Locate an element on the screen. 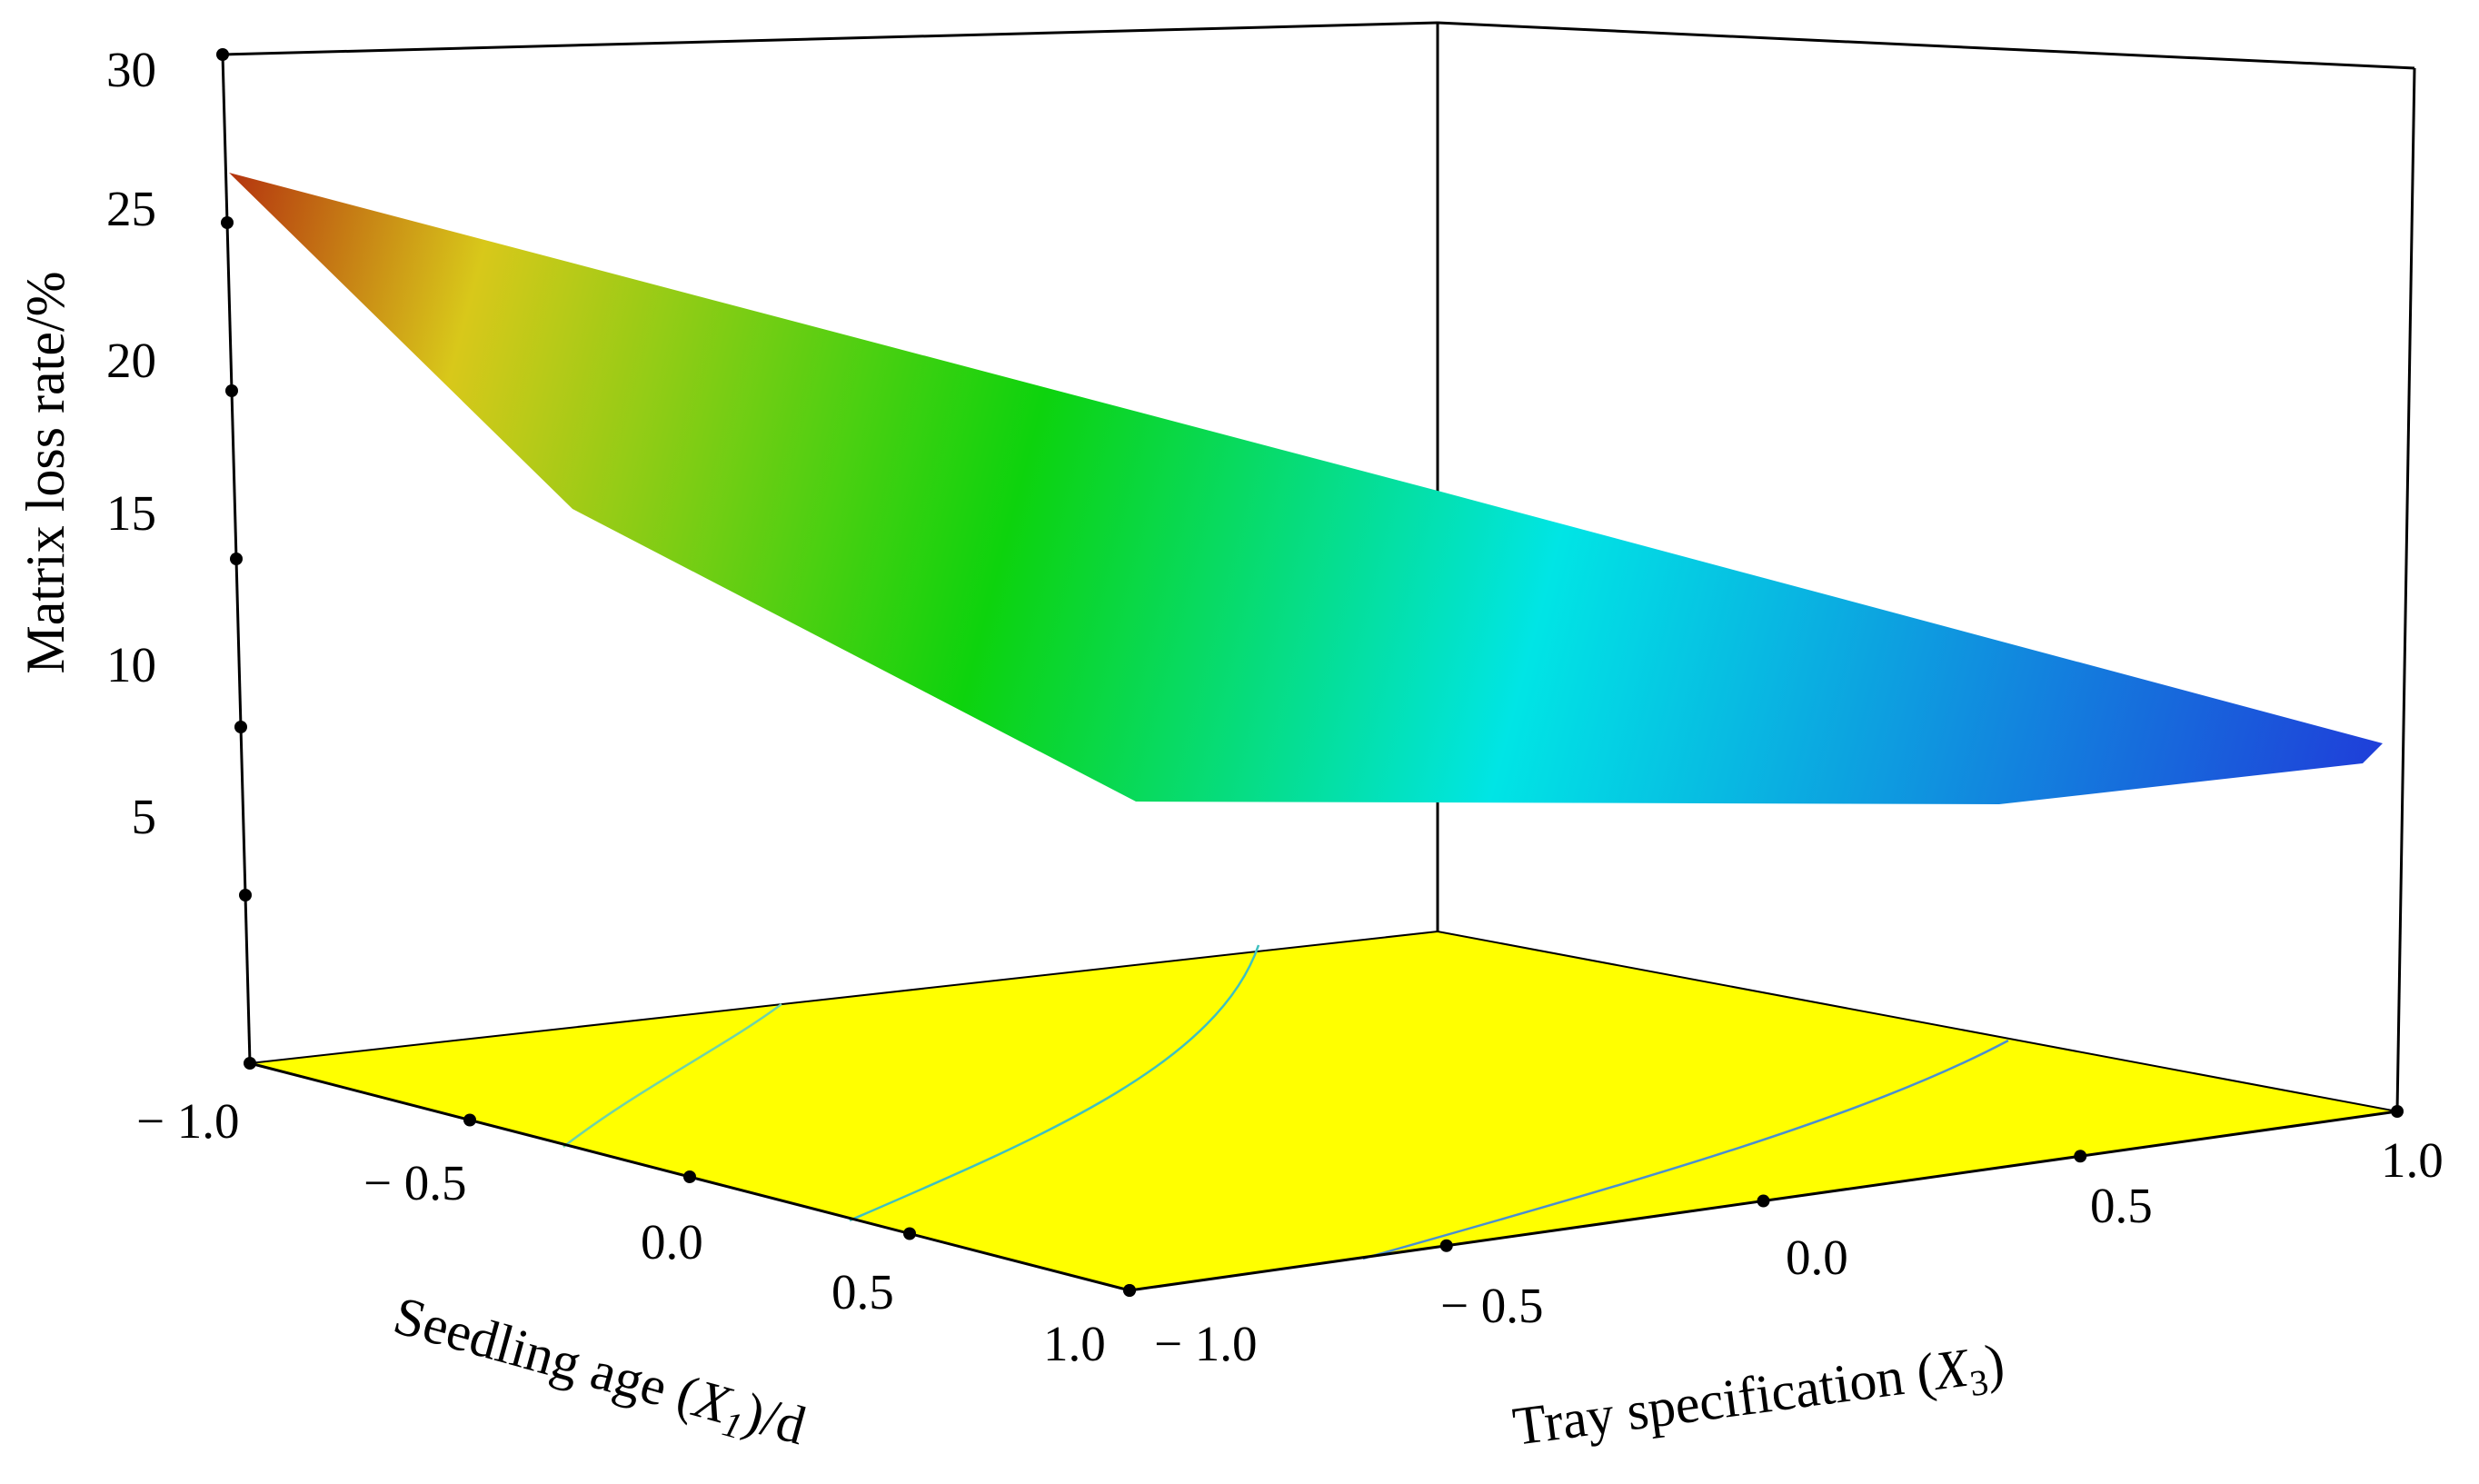 This screenshot has height=1484, width=2479. z-tick-label: 15 is located at coordinates (131, 513).